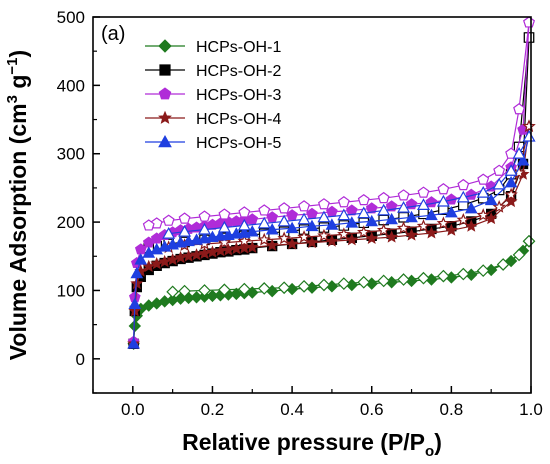 The width and height of the screenshot is (550, 464). Describe the element at coordinates (292, 409) in the screenshot. I see `x-tick-label: 0.4` at that location.